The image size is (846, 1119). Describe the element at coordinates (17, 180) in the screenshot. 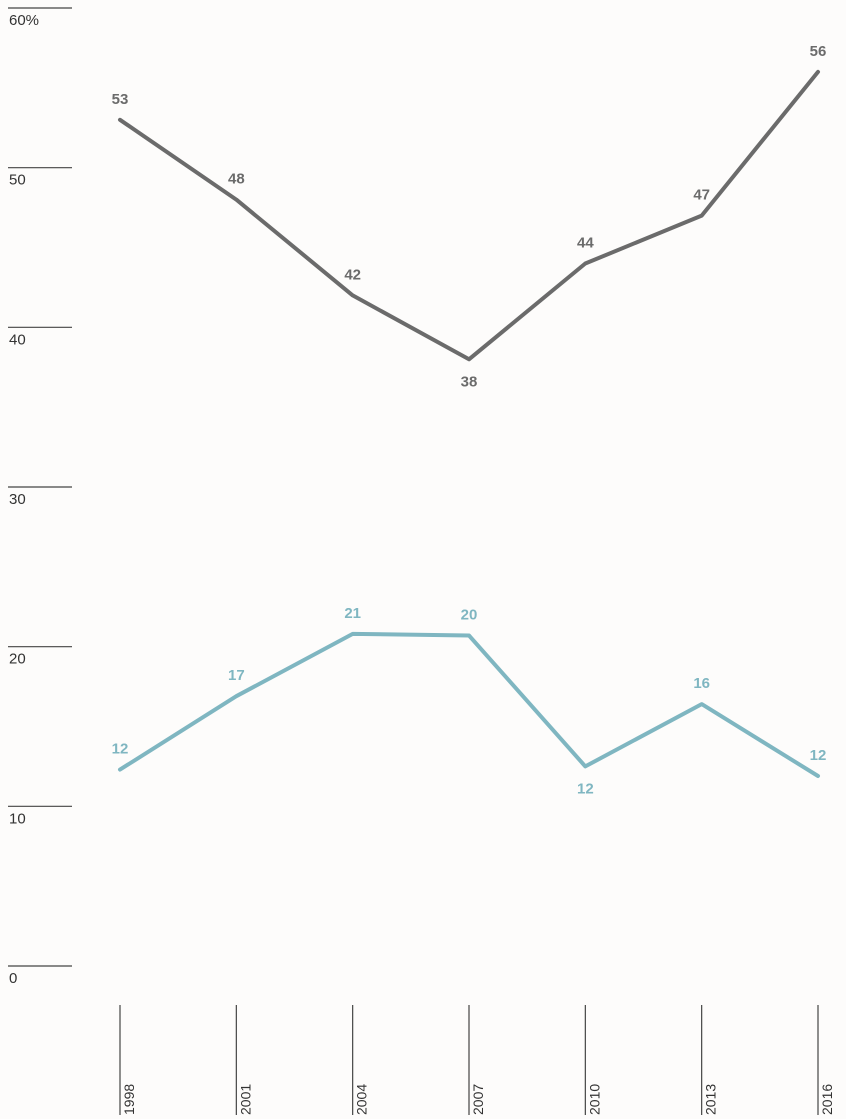

I see `y-tick-label: 50` at that location.